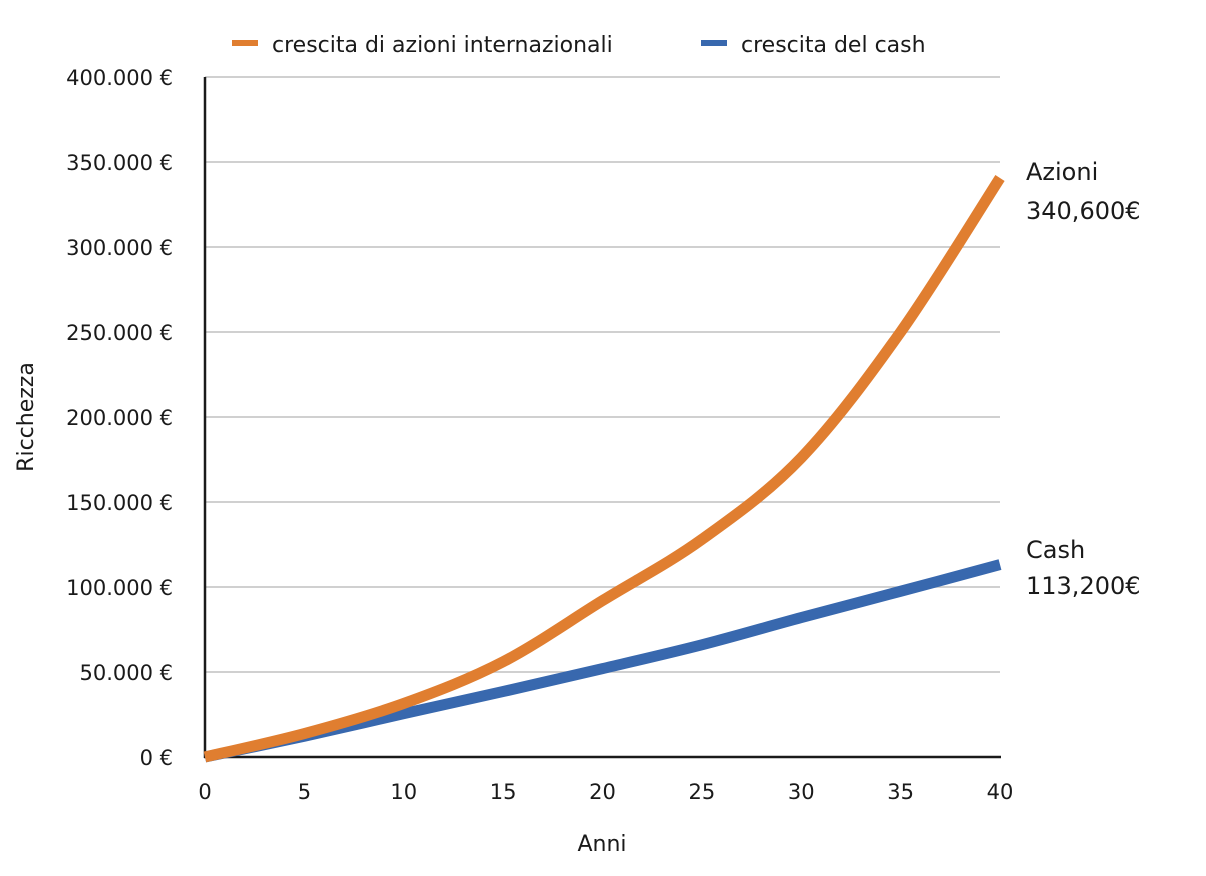  What do you see at coordinates (304, 792) in the screenshot?
I see `x-tick-label: 5` at bounding box center [304, 792].